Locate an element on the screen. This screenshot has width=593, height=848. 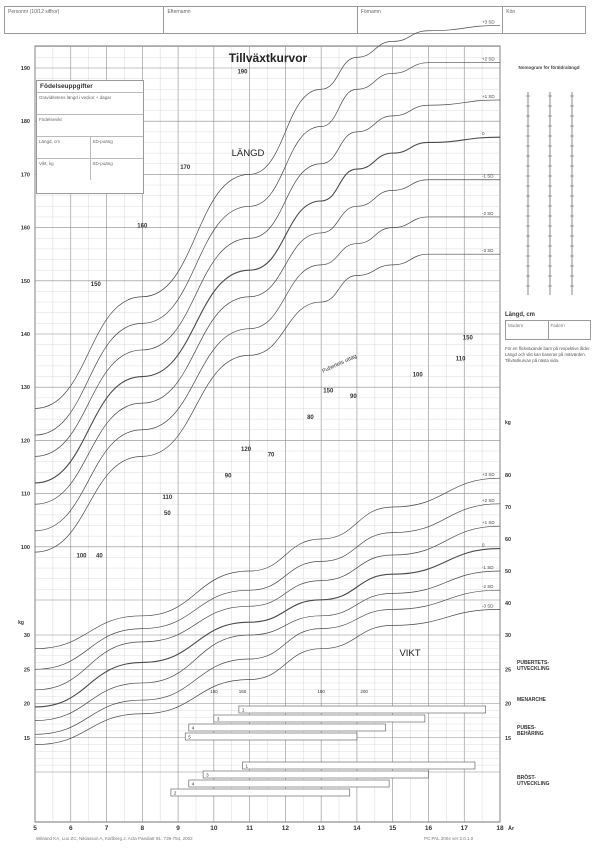
height-tick-label: 150 is located at coordinates (25, 282).